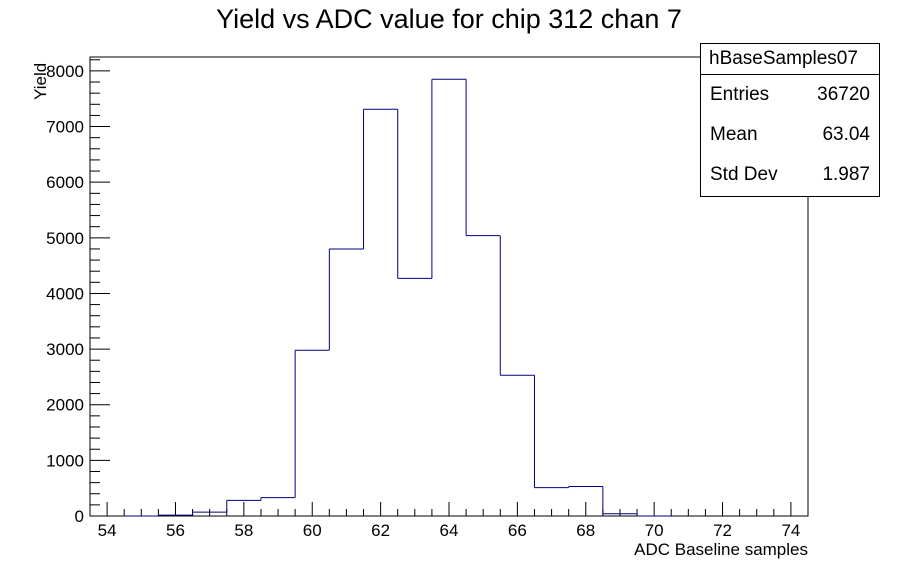  What do you see at coordinates (722, 530) in the screenshot?
I see `x-tick-label: 72` at bounding box center [722, 530].